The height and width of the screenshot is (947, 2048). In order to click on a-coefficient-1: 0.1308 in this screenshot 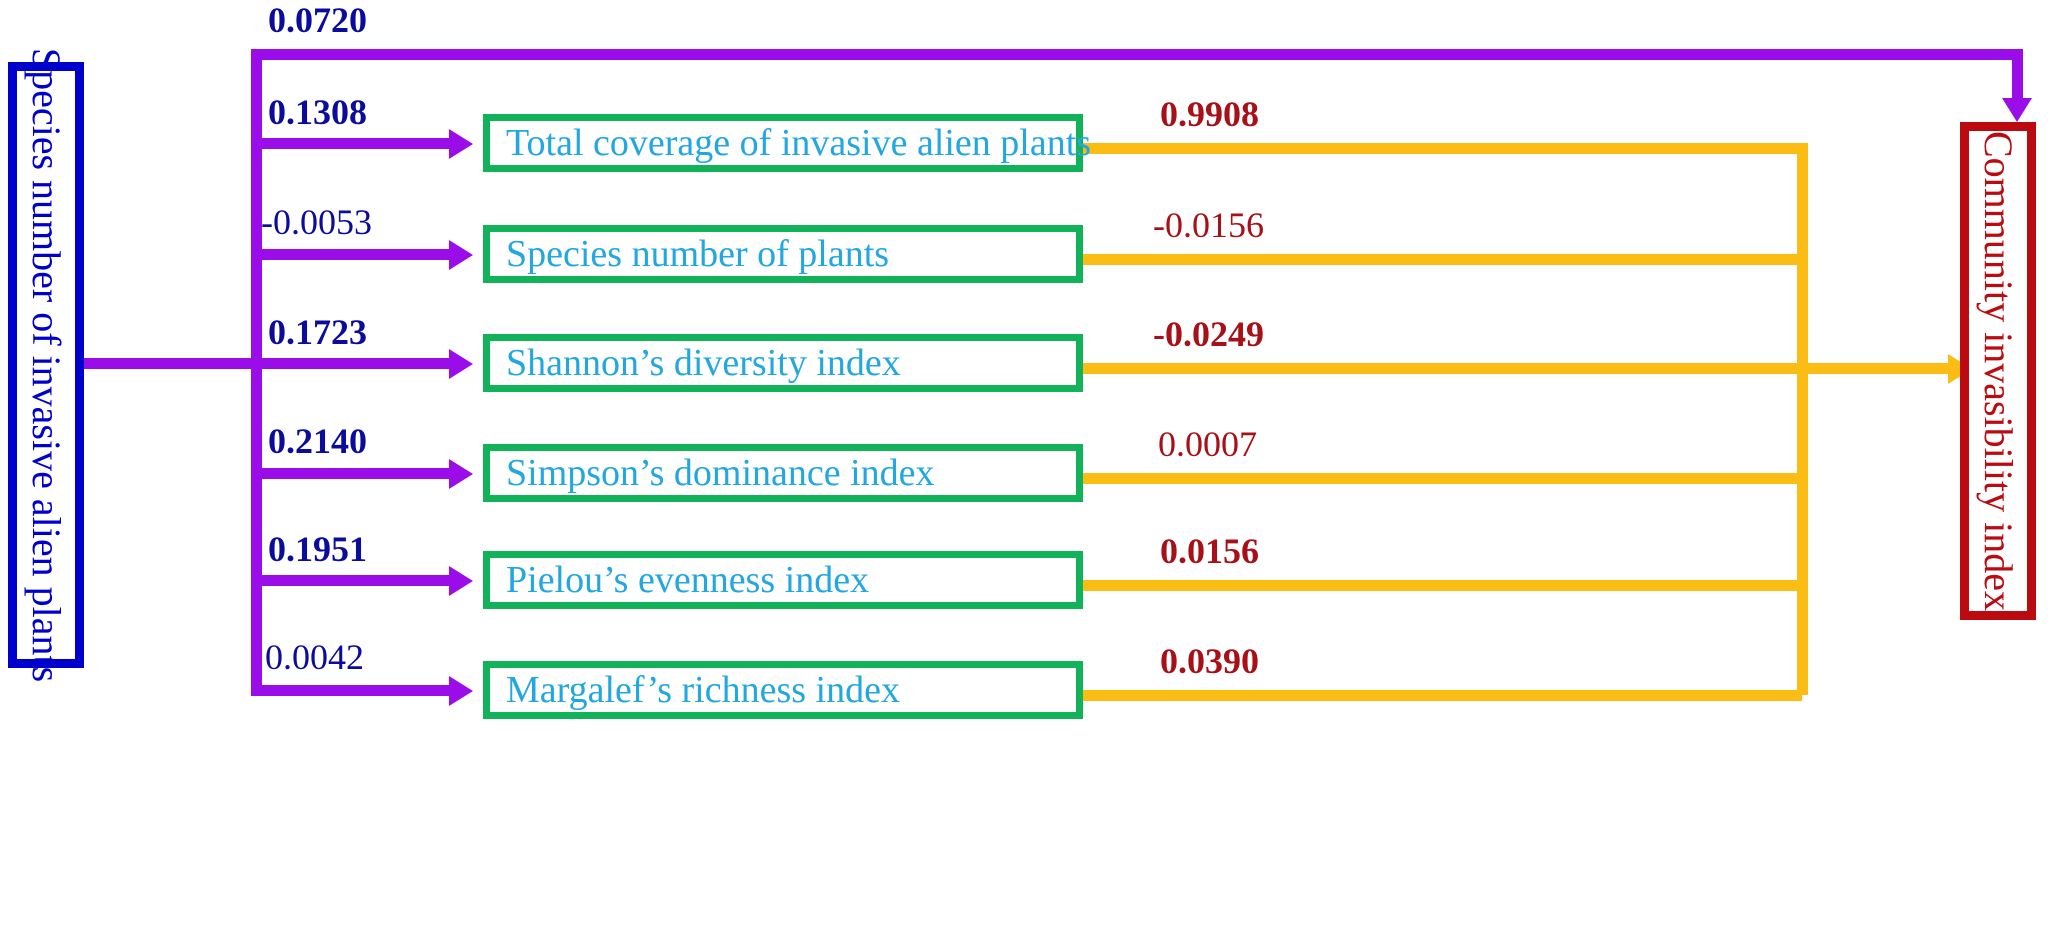, I will do `click(317, 112)`.